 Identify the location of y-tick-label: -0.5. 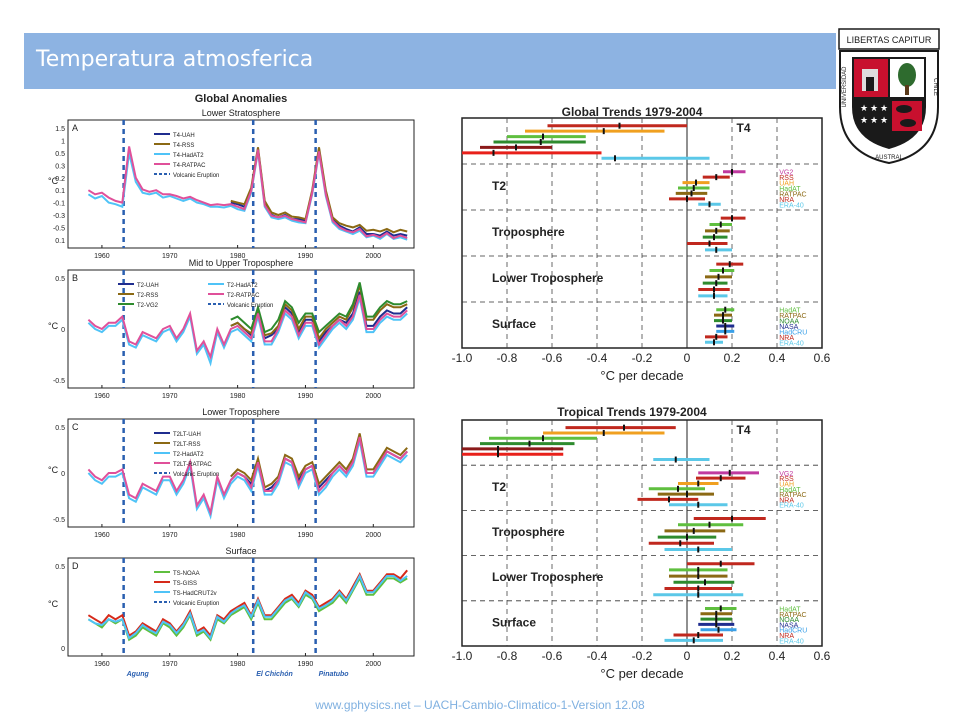
(59, 520).